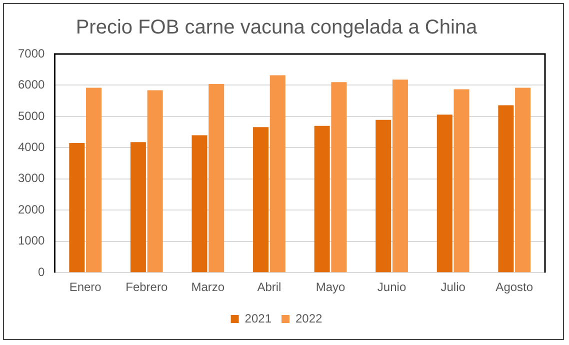  Describe the element at coordinates (208, 287) in the screenshot. I see `x-tick-label: Marzo` at that location.